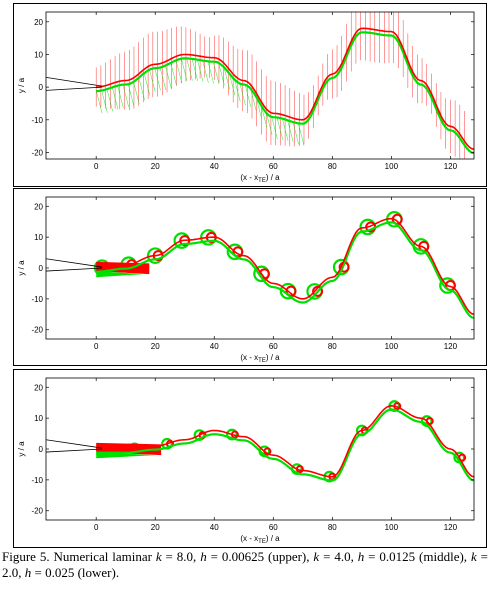 This screenshot has width=490, height=604. What do you see at coordinates (28, 572) in the screenshot?
I see `caption-h3: h` at bounding box center [28, 572].